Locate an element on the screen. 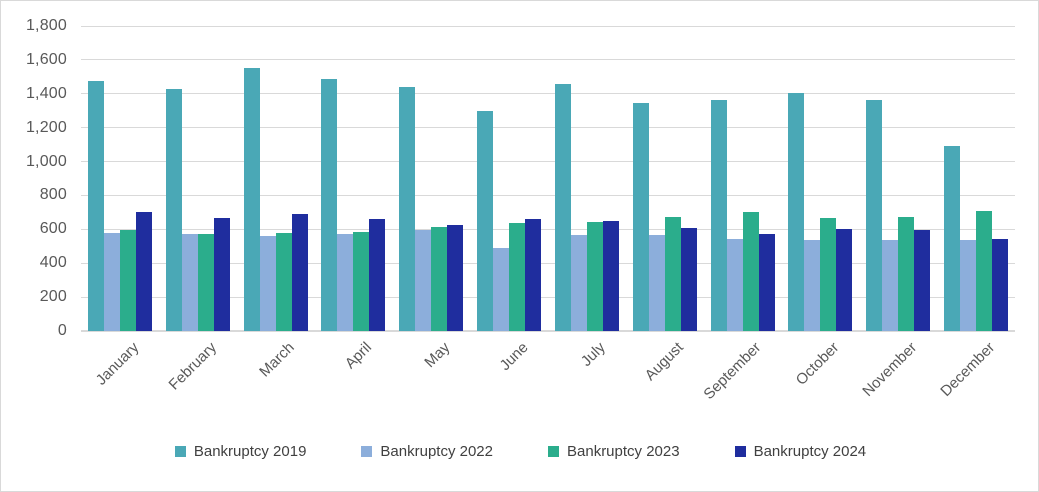  x-axis-label: April is located at coordinates (359, 356).